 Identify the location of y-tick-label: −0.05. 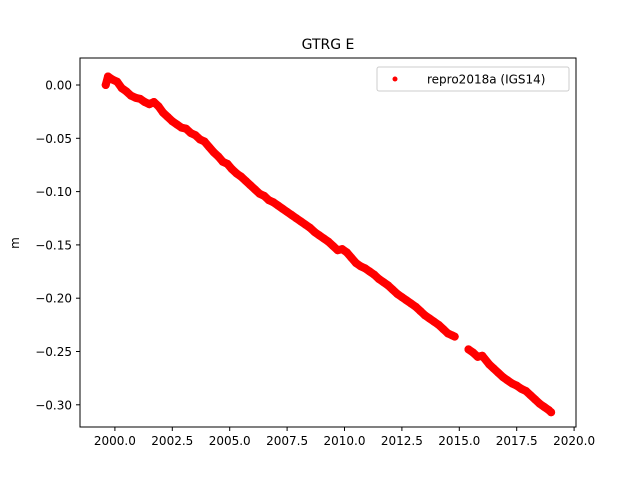
(53, 139).